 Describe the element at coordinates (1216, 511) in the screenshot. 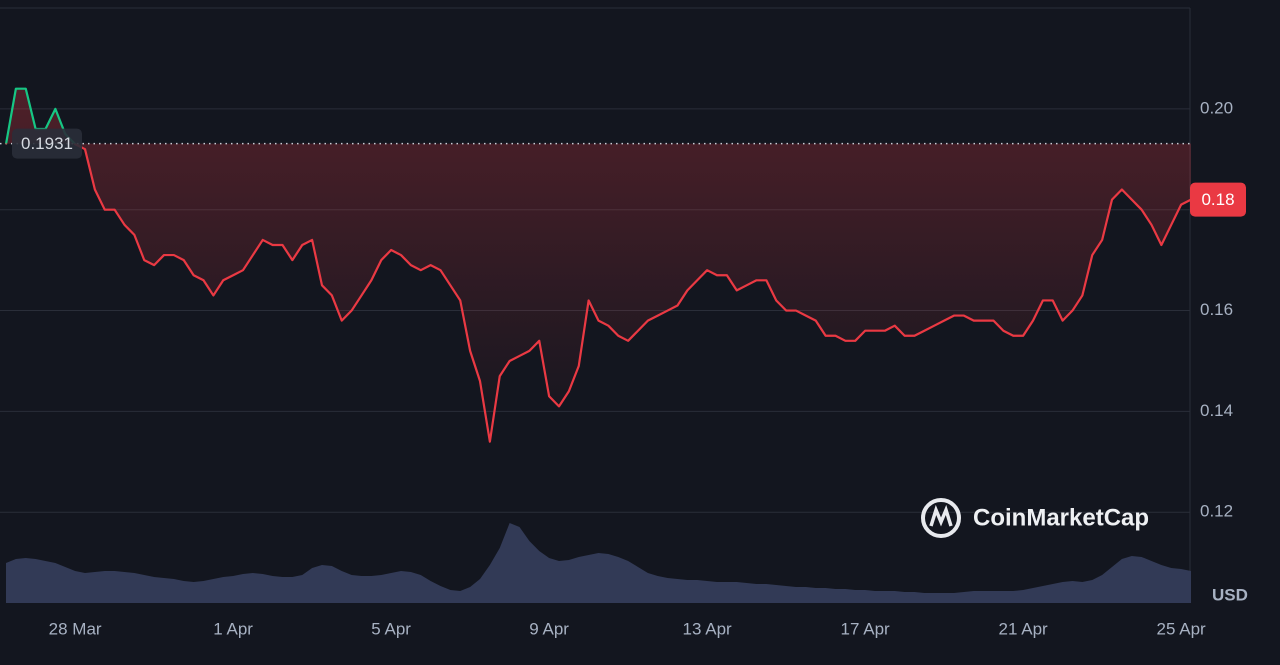

I see `y-tick-label: 0.12` at that location.